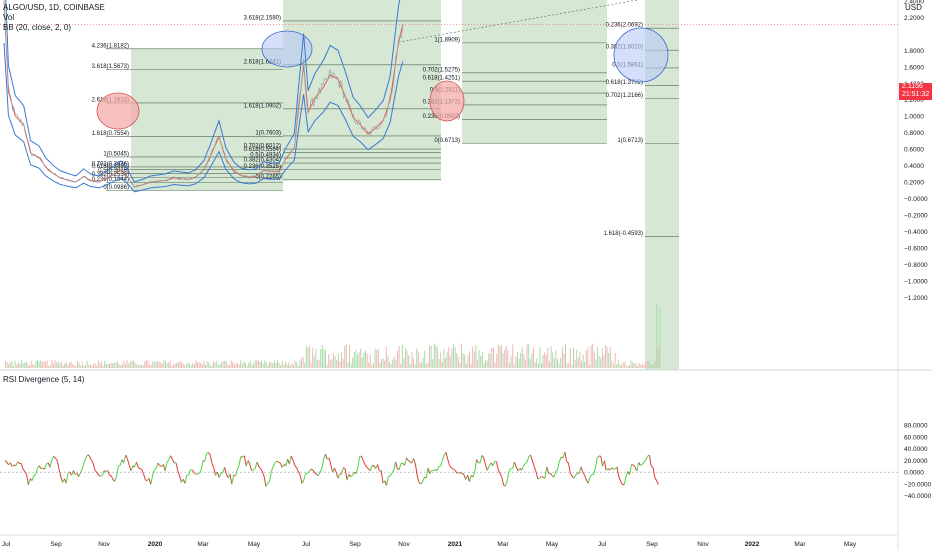 The height and width of the screenshot is (550, 932). What do you see at coordinates (441, 70) in the screenshot?
I see `fib-label-24: 0.702(1.5275)` at bounding box center [441, 70].